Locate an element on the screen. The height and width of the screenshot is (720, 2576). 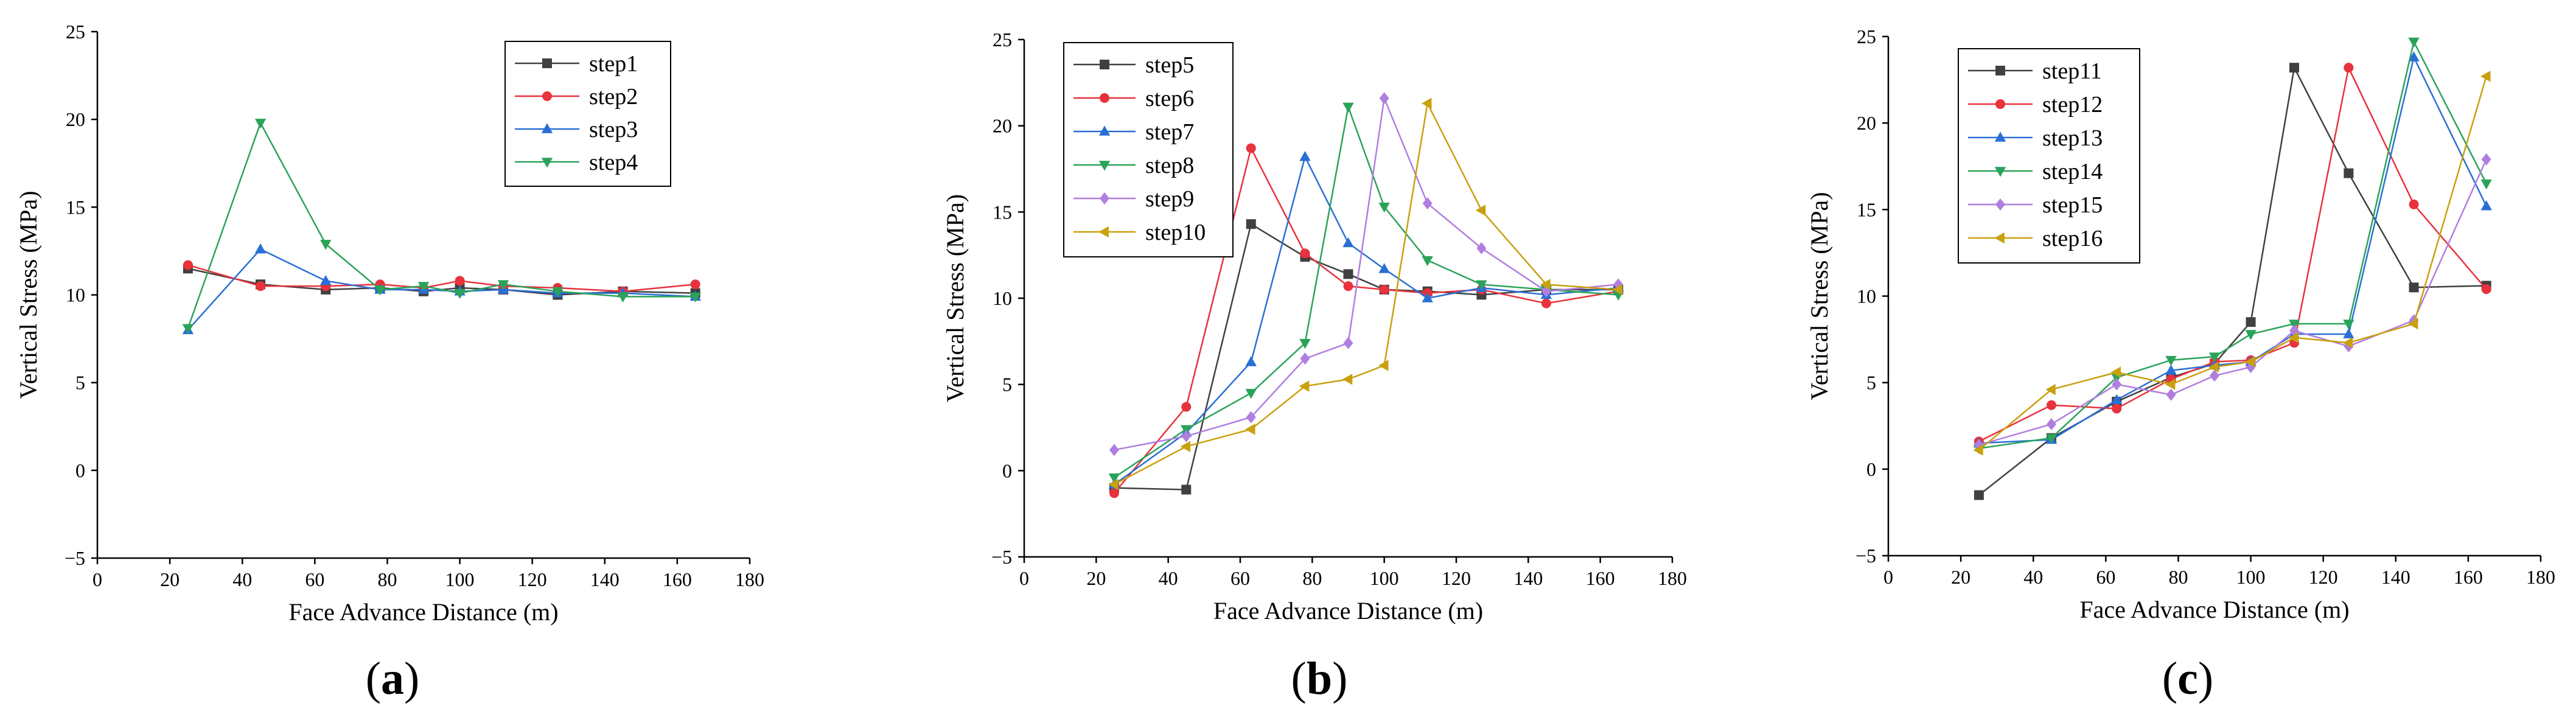
x-tick-label: 100 is located at coordinates (1384, 578).